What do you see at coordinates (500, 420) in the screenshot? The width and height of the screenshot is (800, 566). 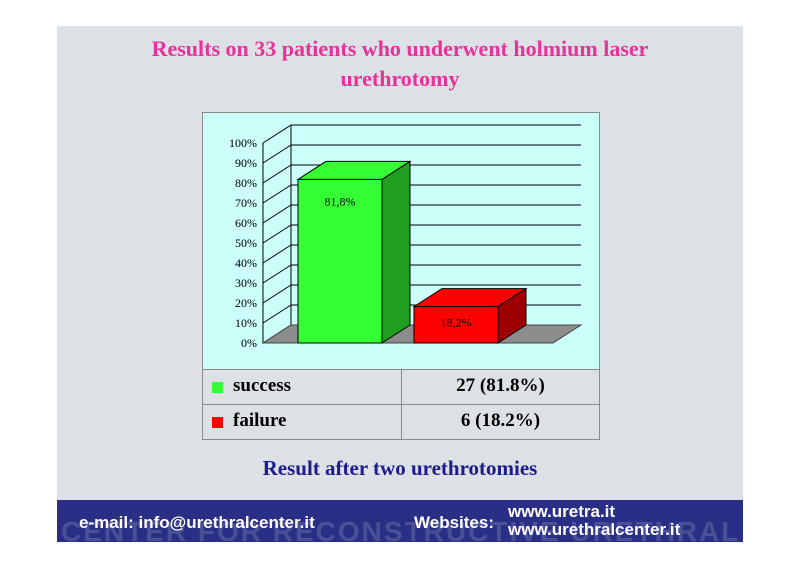 I see `legend-value-failure: 6 (18.2%)` at bounding box center [500, 420].